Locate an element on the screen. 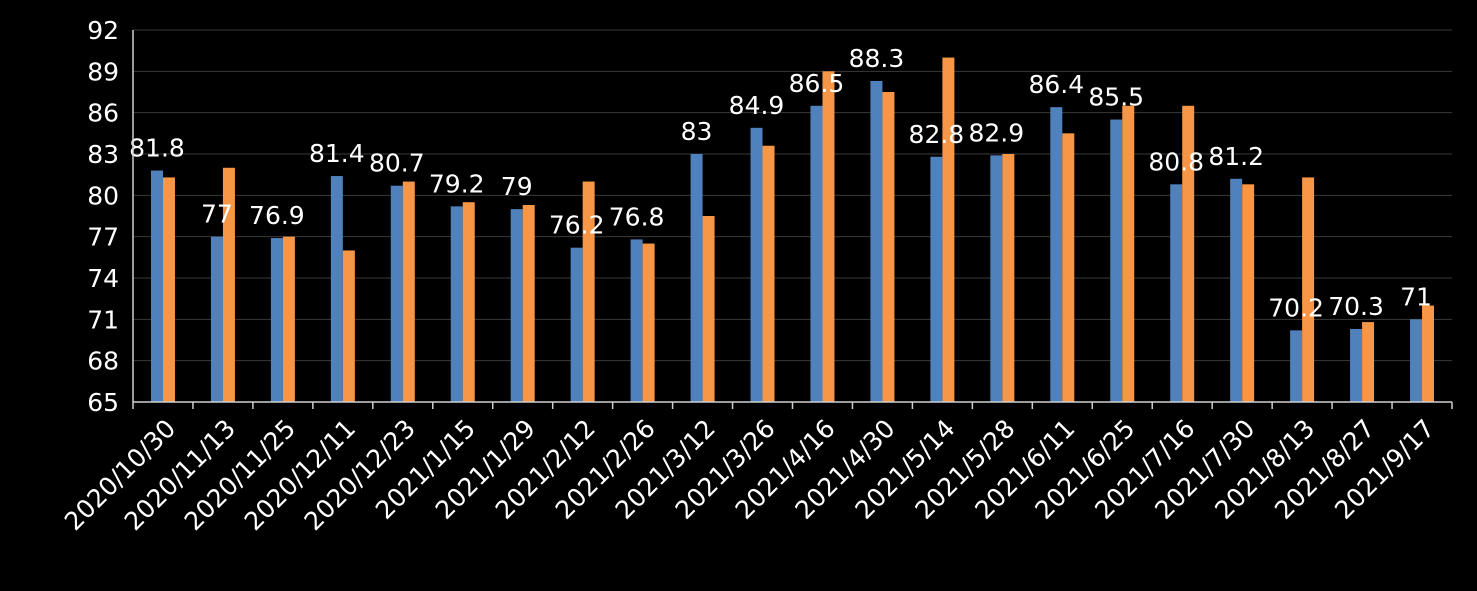  data-label: 86.5 is located at coordinates (817, 83).